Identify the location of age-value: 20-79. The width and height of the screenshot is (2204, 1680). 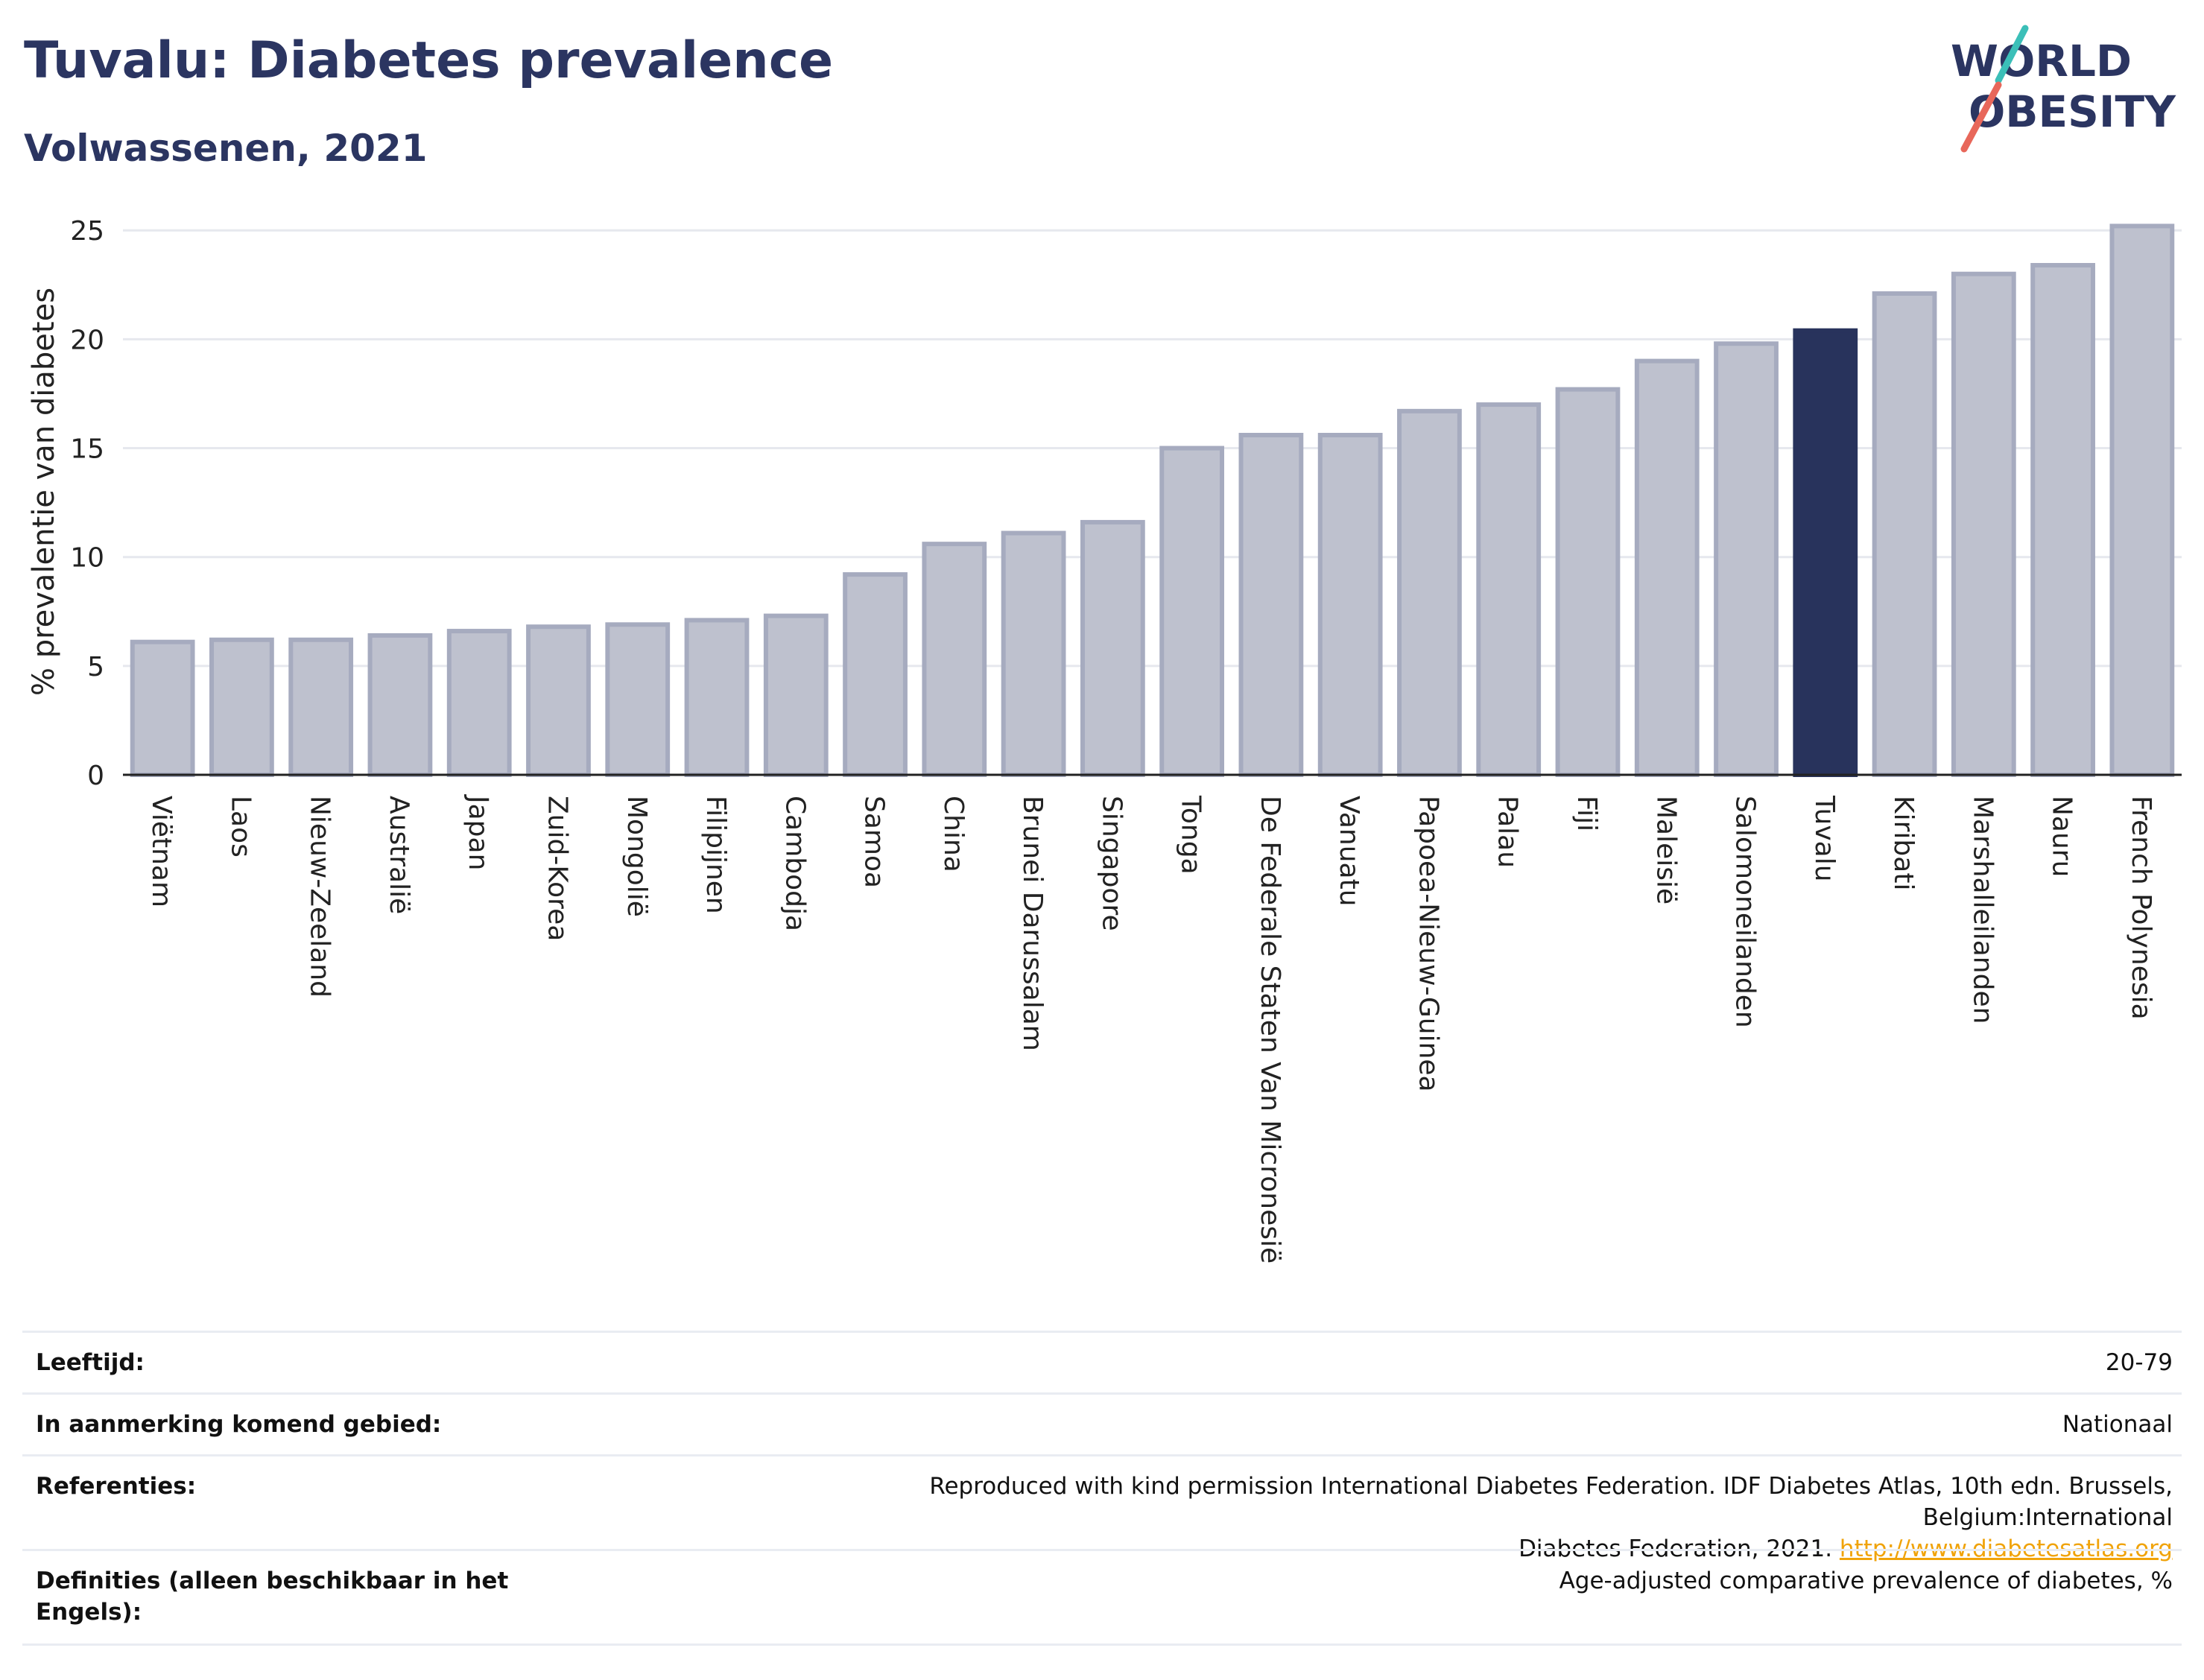
(2139, 1362).